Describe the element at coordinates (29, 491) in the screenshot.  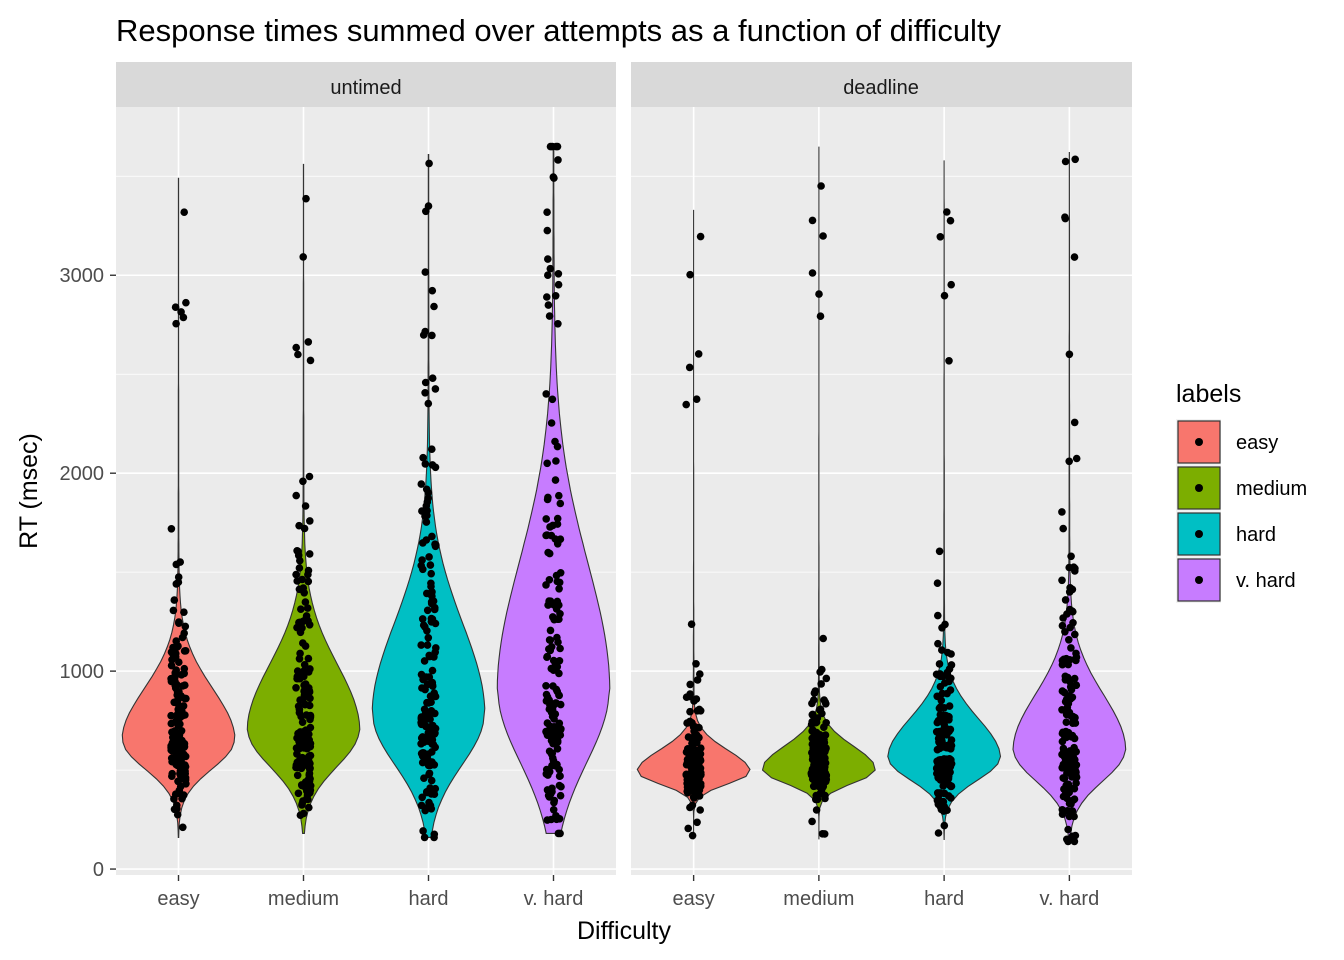
I see `y-axis-title: RT (msec)` at that location.